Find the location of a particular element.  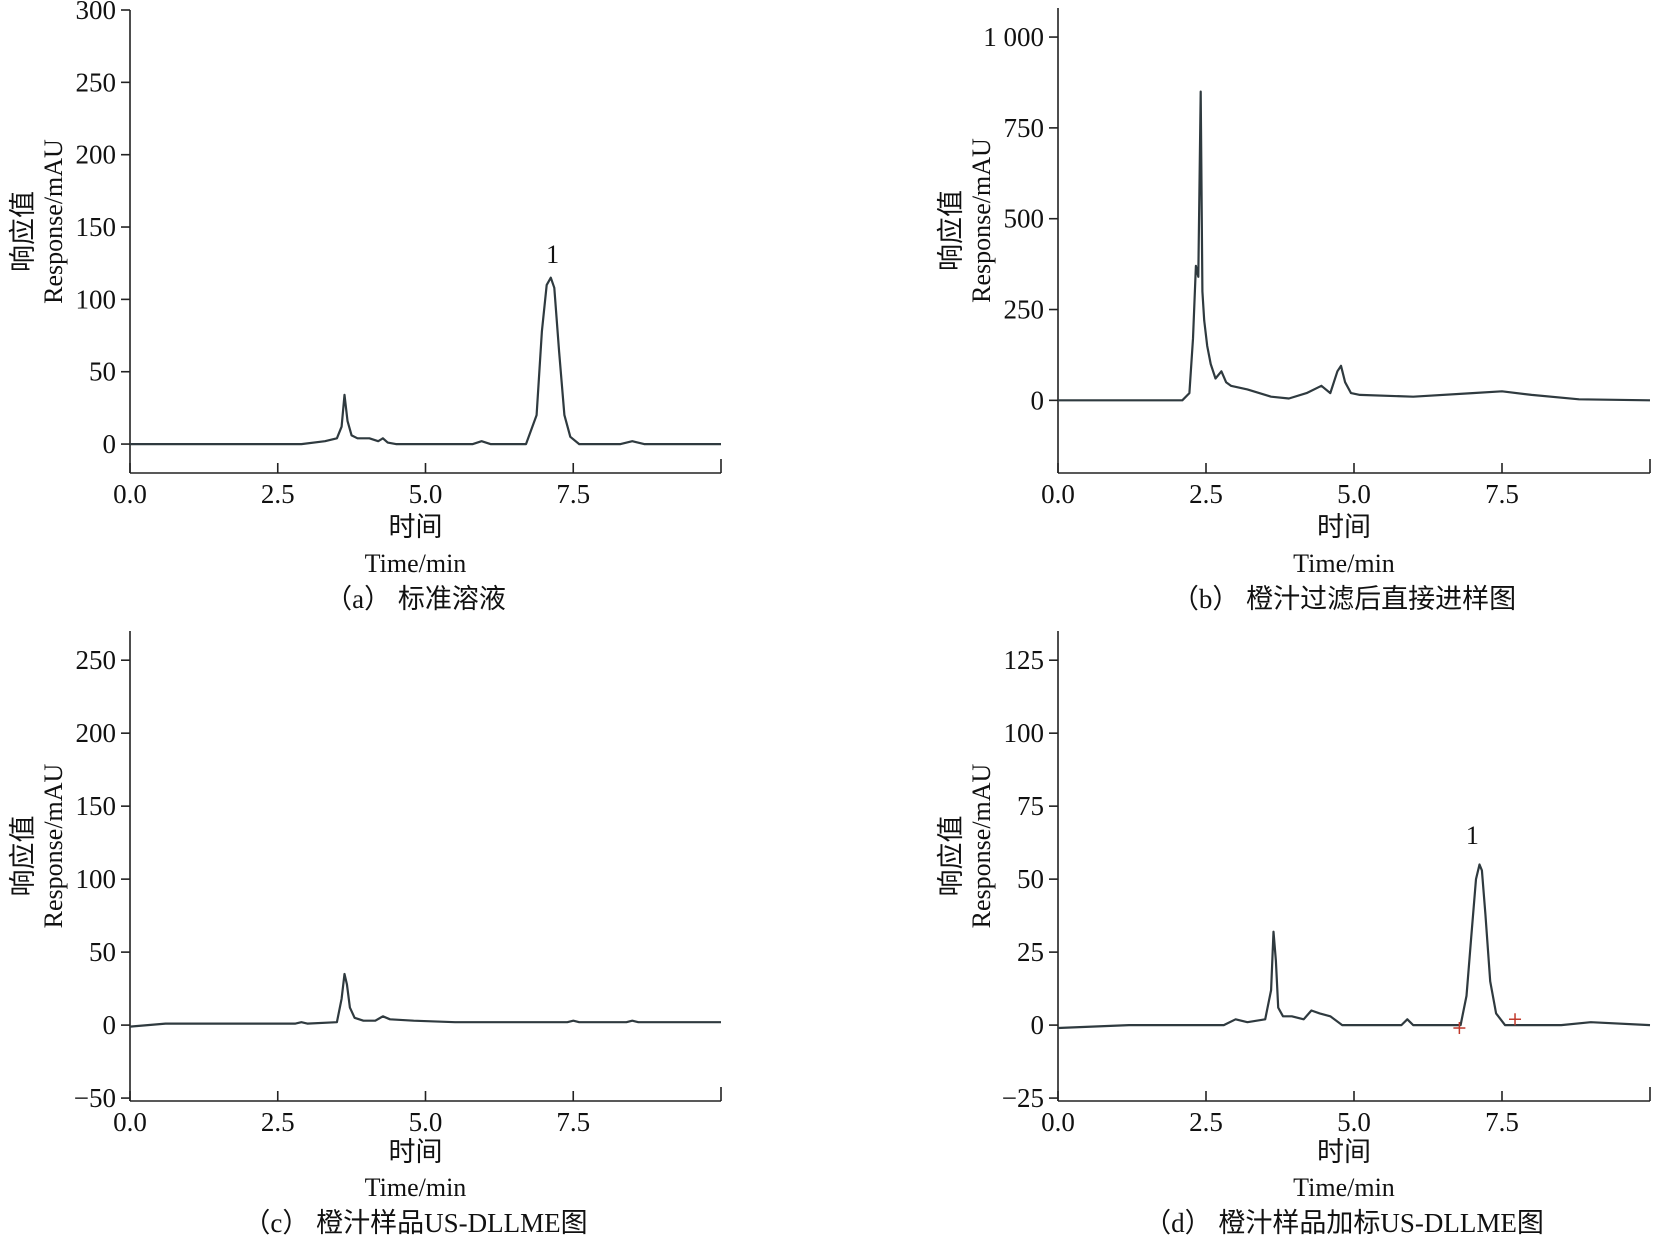

panel-caption: （c） 橙汁样品US-DLLME图 is located at coordinates (415, 1223).